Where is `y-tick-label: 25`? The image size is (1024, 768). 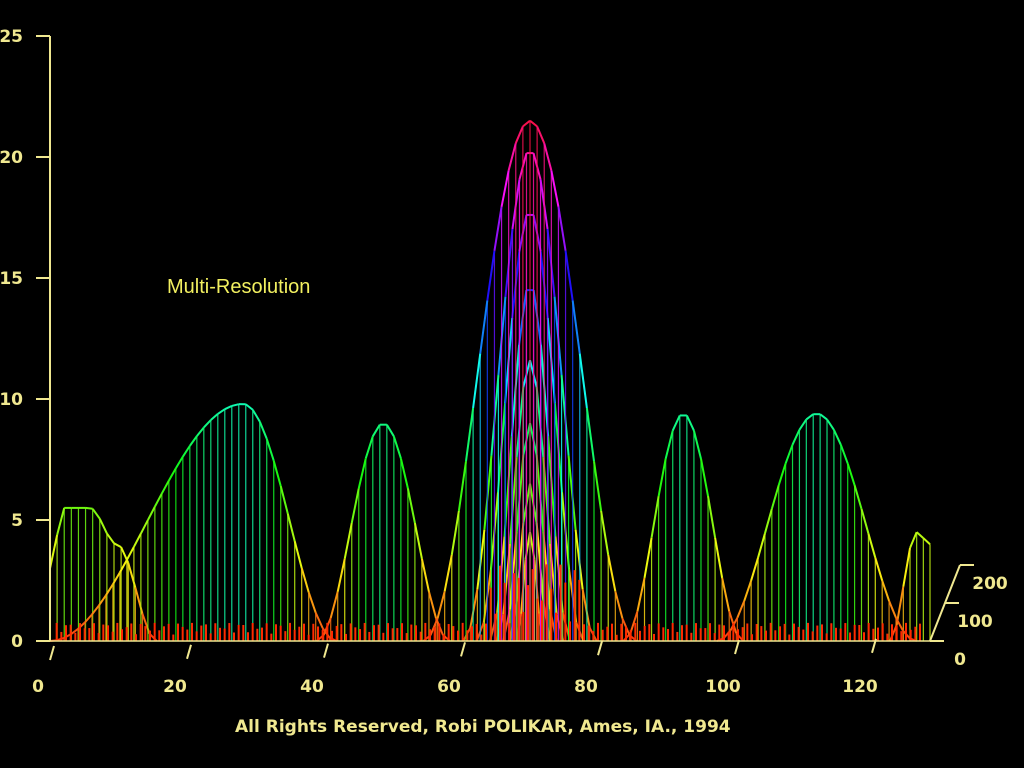
y-tick-label: 25 is located at coordinates (11, 37).